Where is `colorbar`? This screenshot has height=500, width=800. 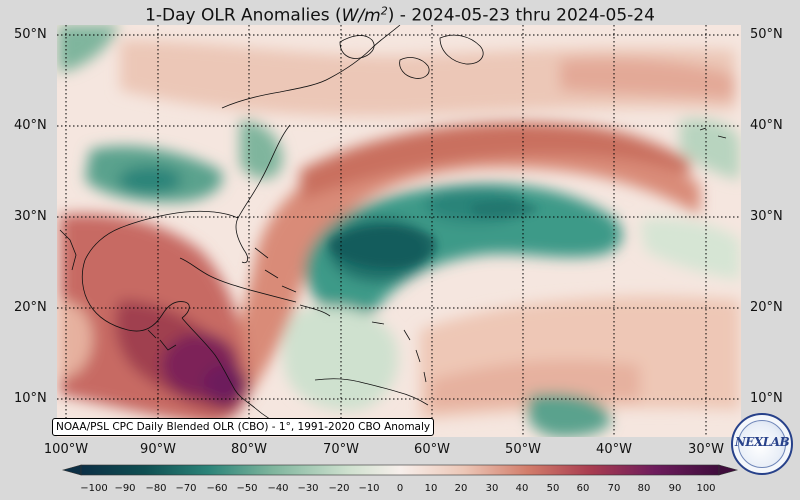
colorbar is located at coordinates (400, 470).